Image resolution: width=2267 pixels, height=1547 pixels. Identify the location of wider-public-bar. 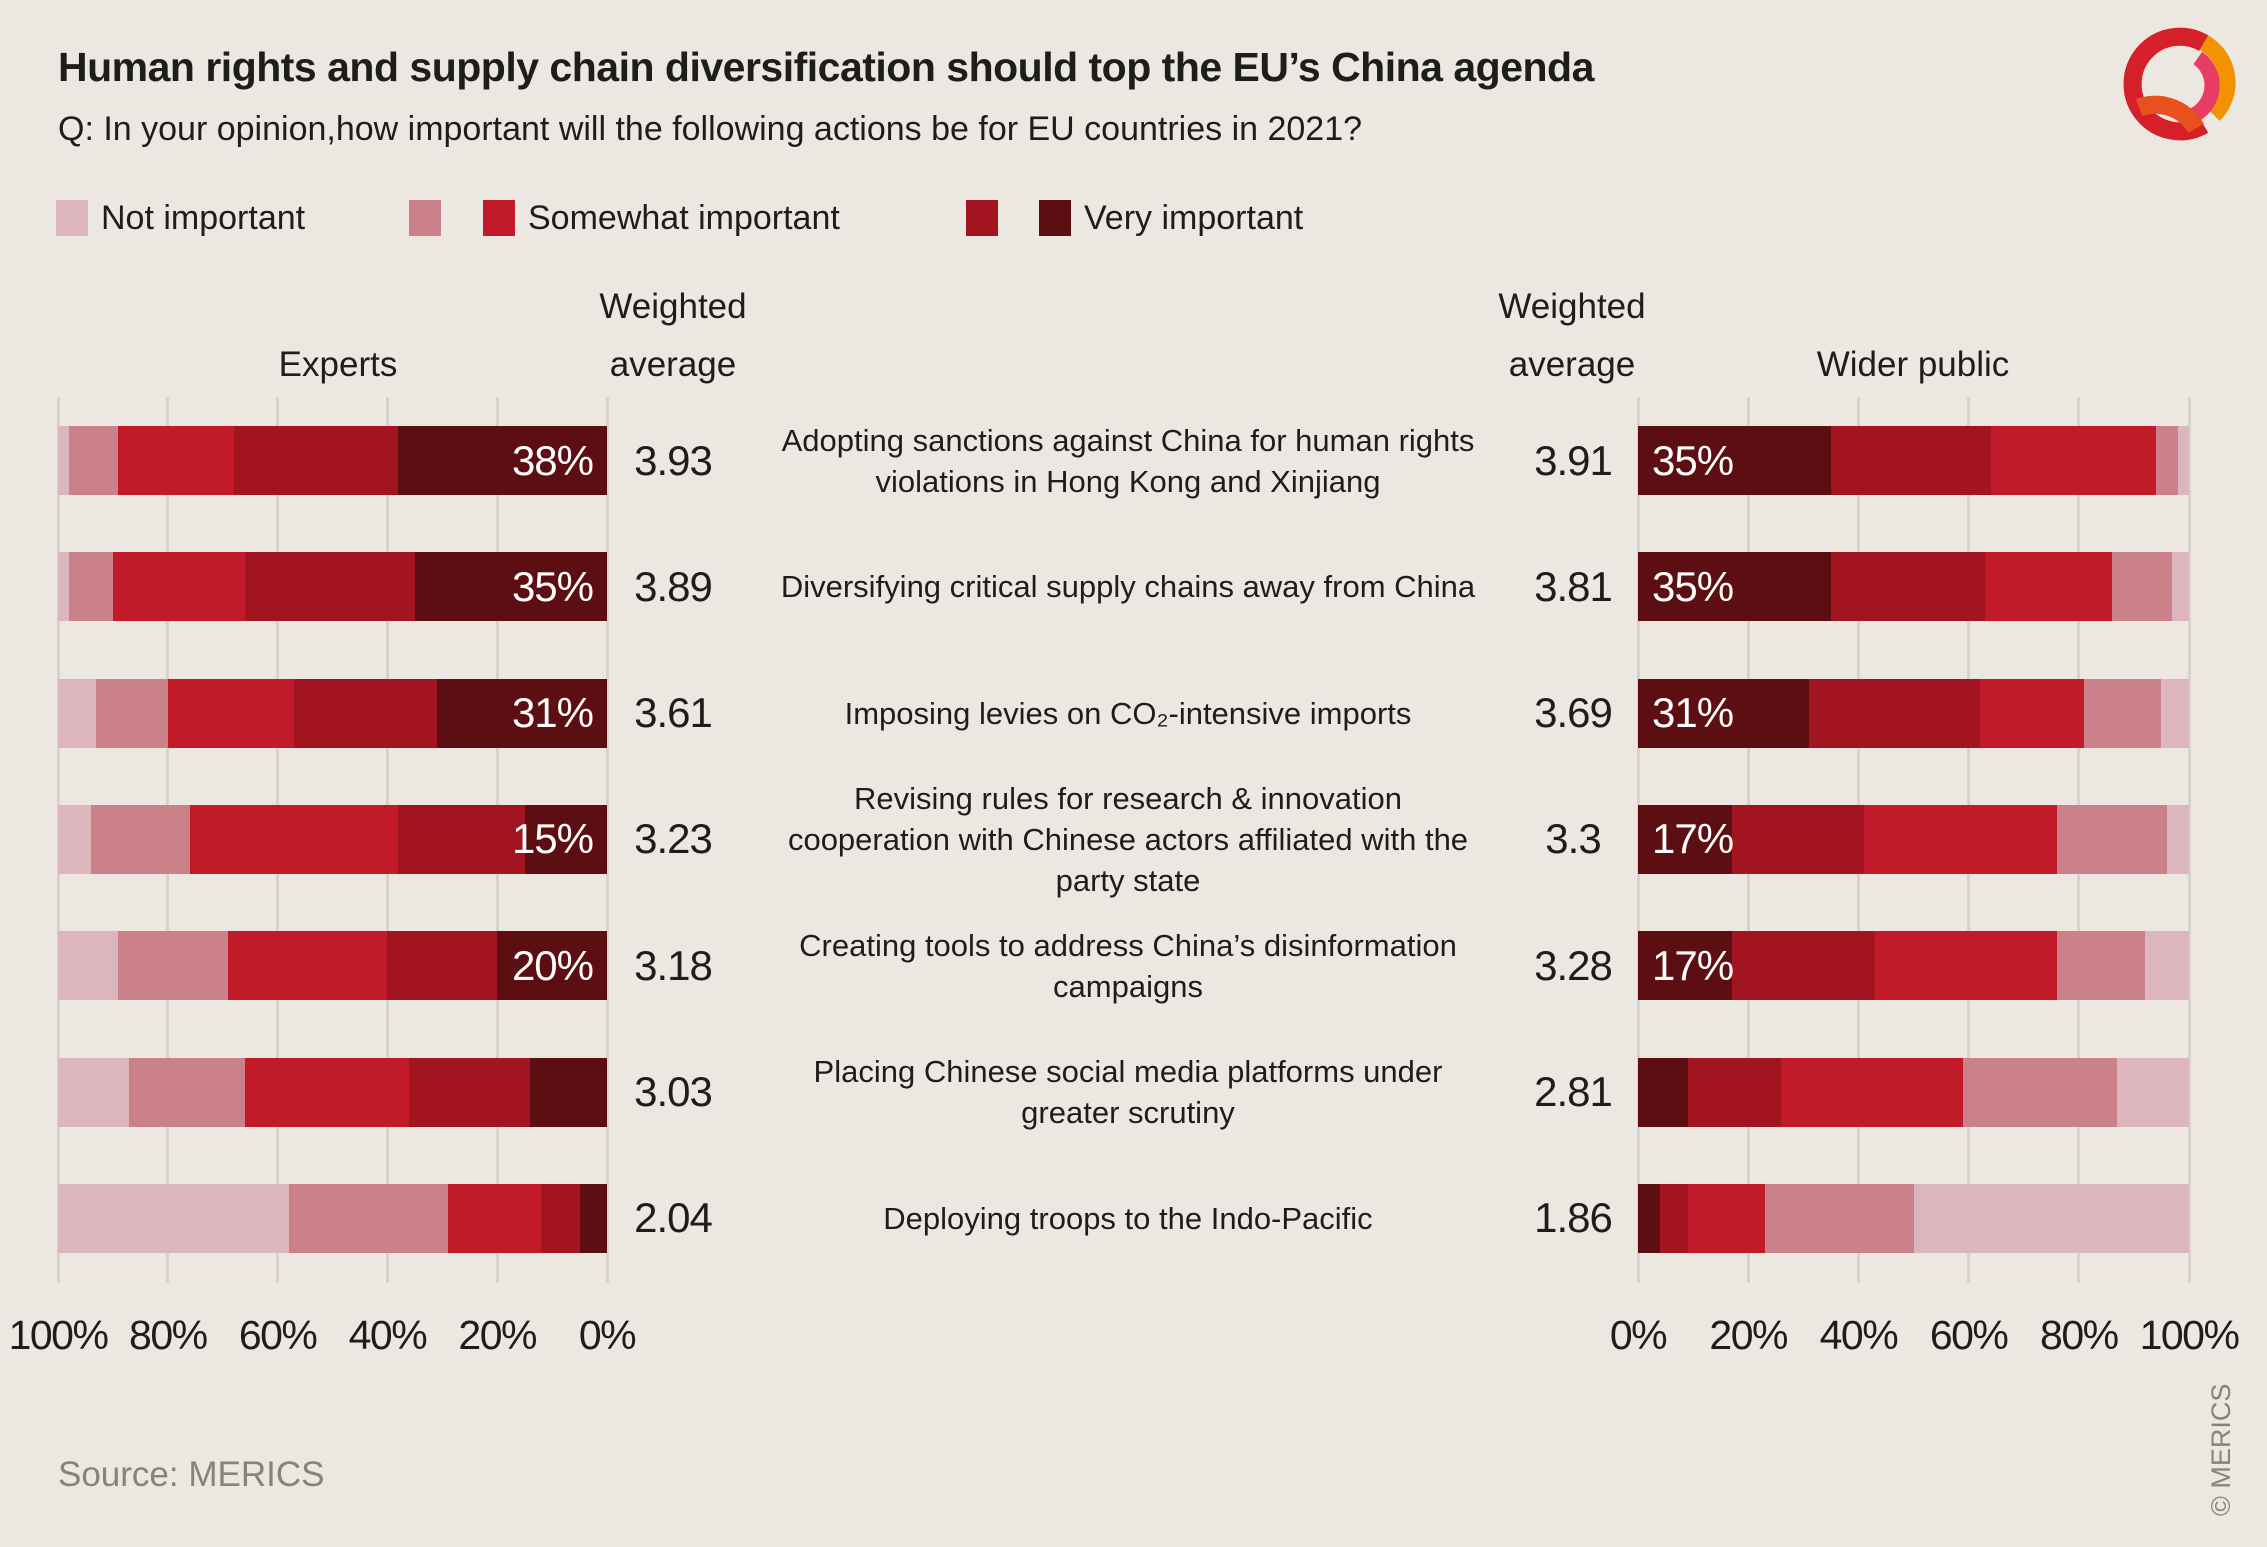
(1913, 1092).